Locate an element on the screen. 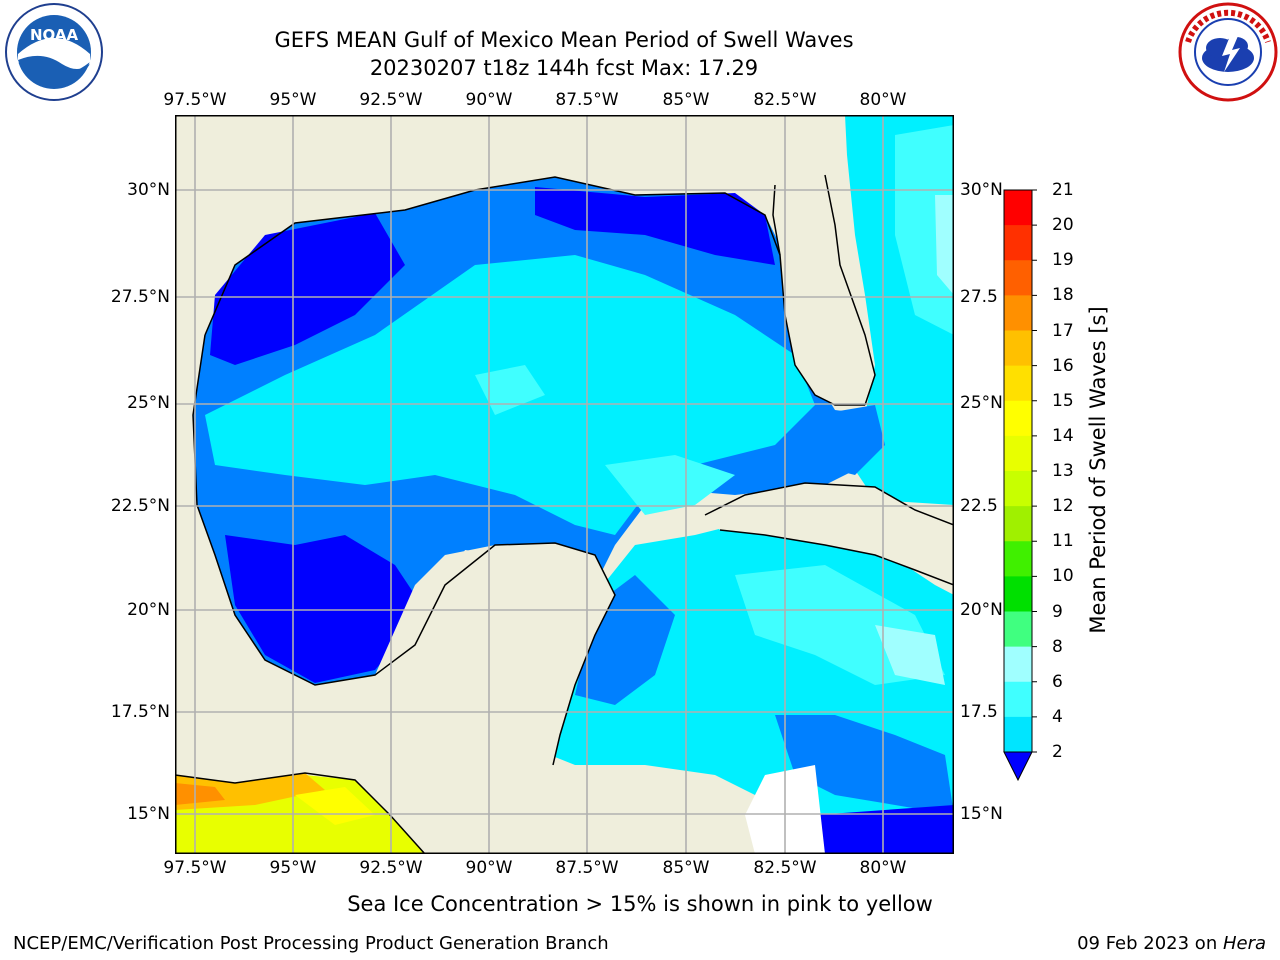 The image size is (1280, 960). lon-label-top: 95°W is located at coordinates (293, 100).